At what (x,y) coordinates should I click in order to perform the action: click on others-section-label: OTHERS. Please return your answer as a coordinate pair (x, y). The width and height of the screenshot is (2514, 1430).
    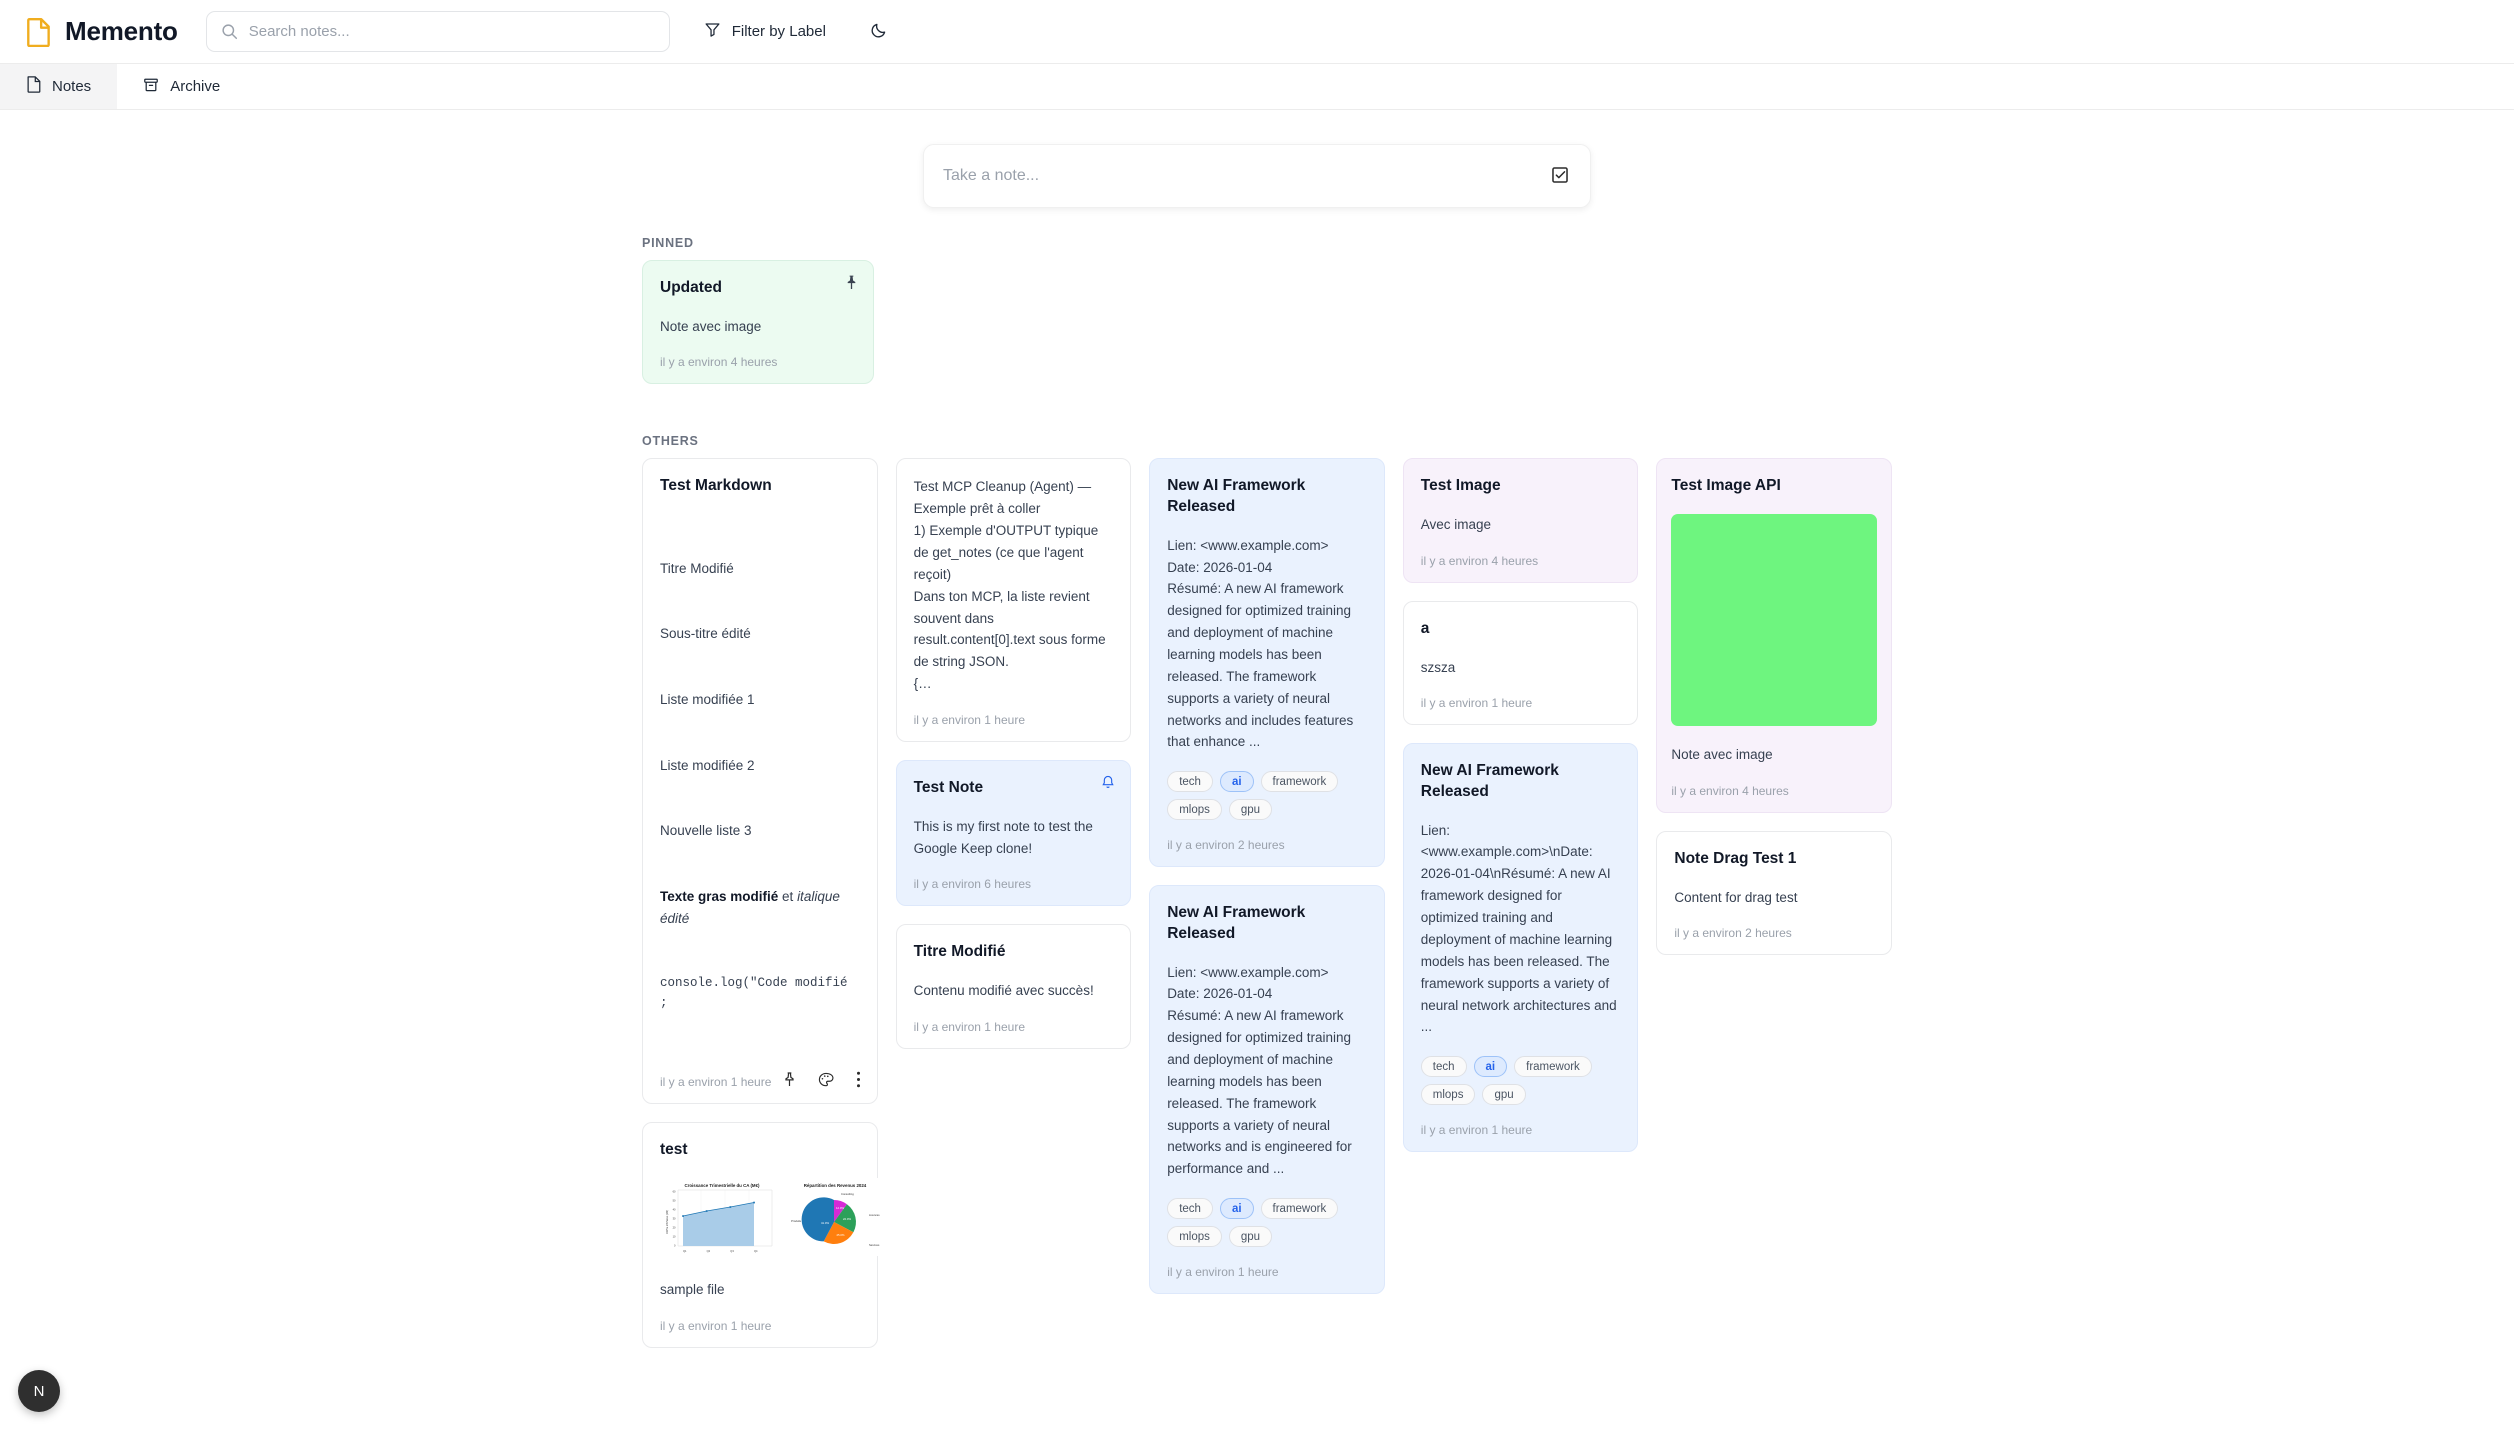
    Looking at the image, I should click on (670, 441).